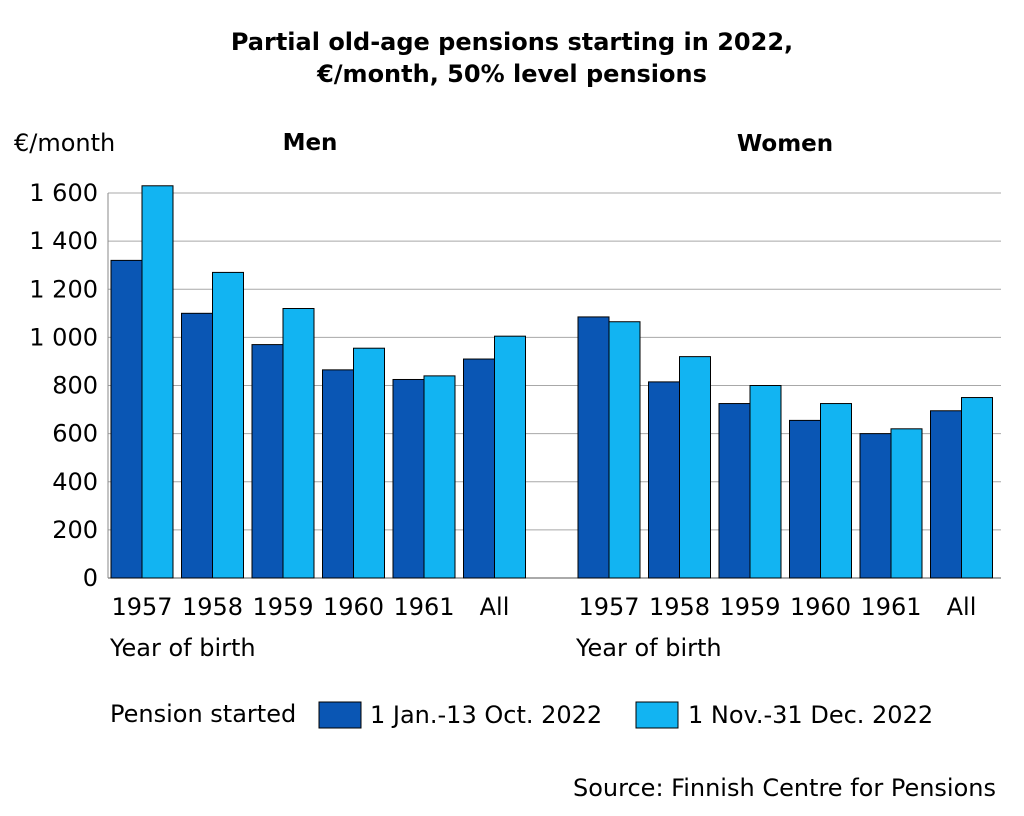 The width and height of the screenshot is (1024, 816). Describe the element at coordinates (310, 143) in the screenshot. I see `panel-title-men: Men` at that location.